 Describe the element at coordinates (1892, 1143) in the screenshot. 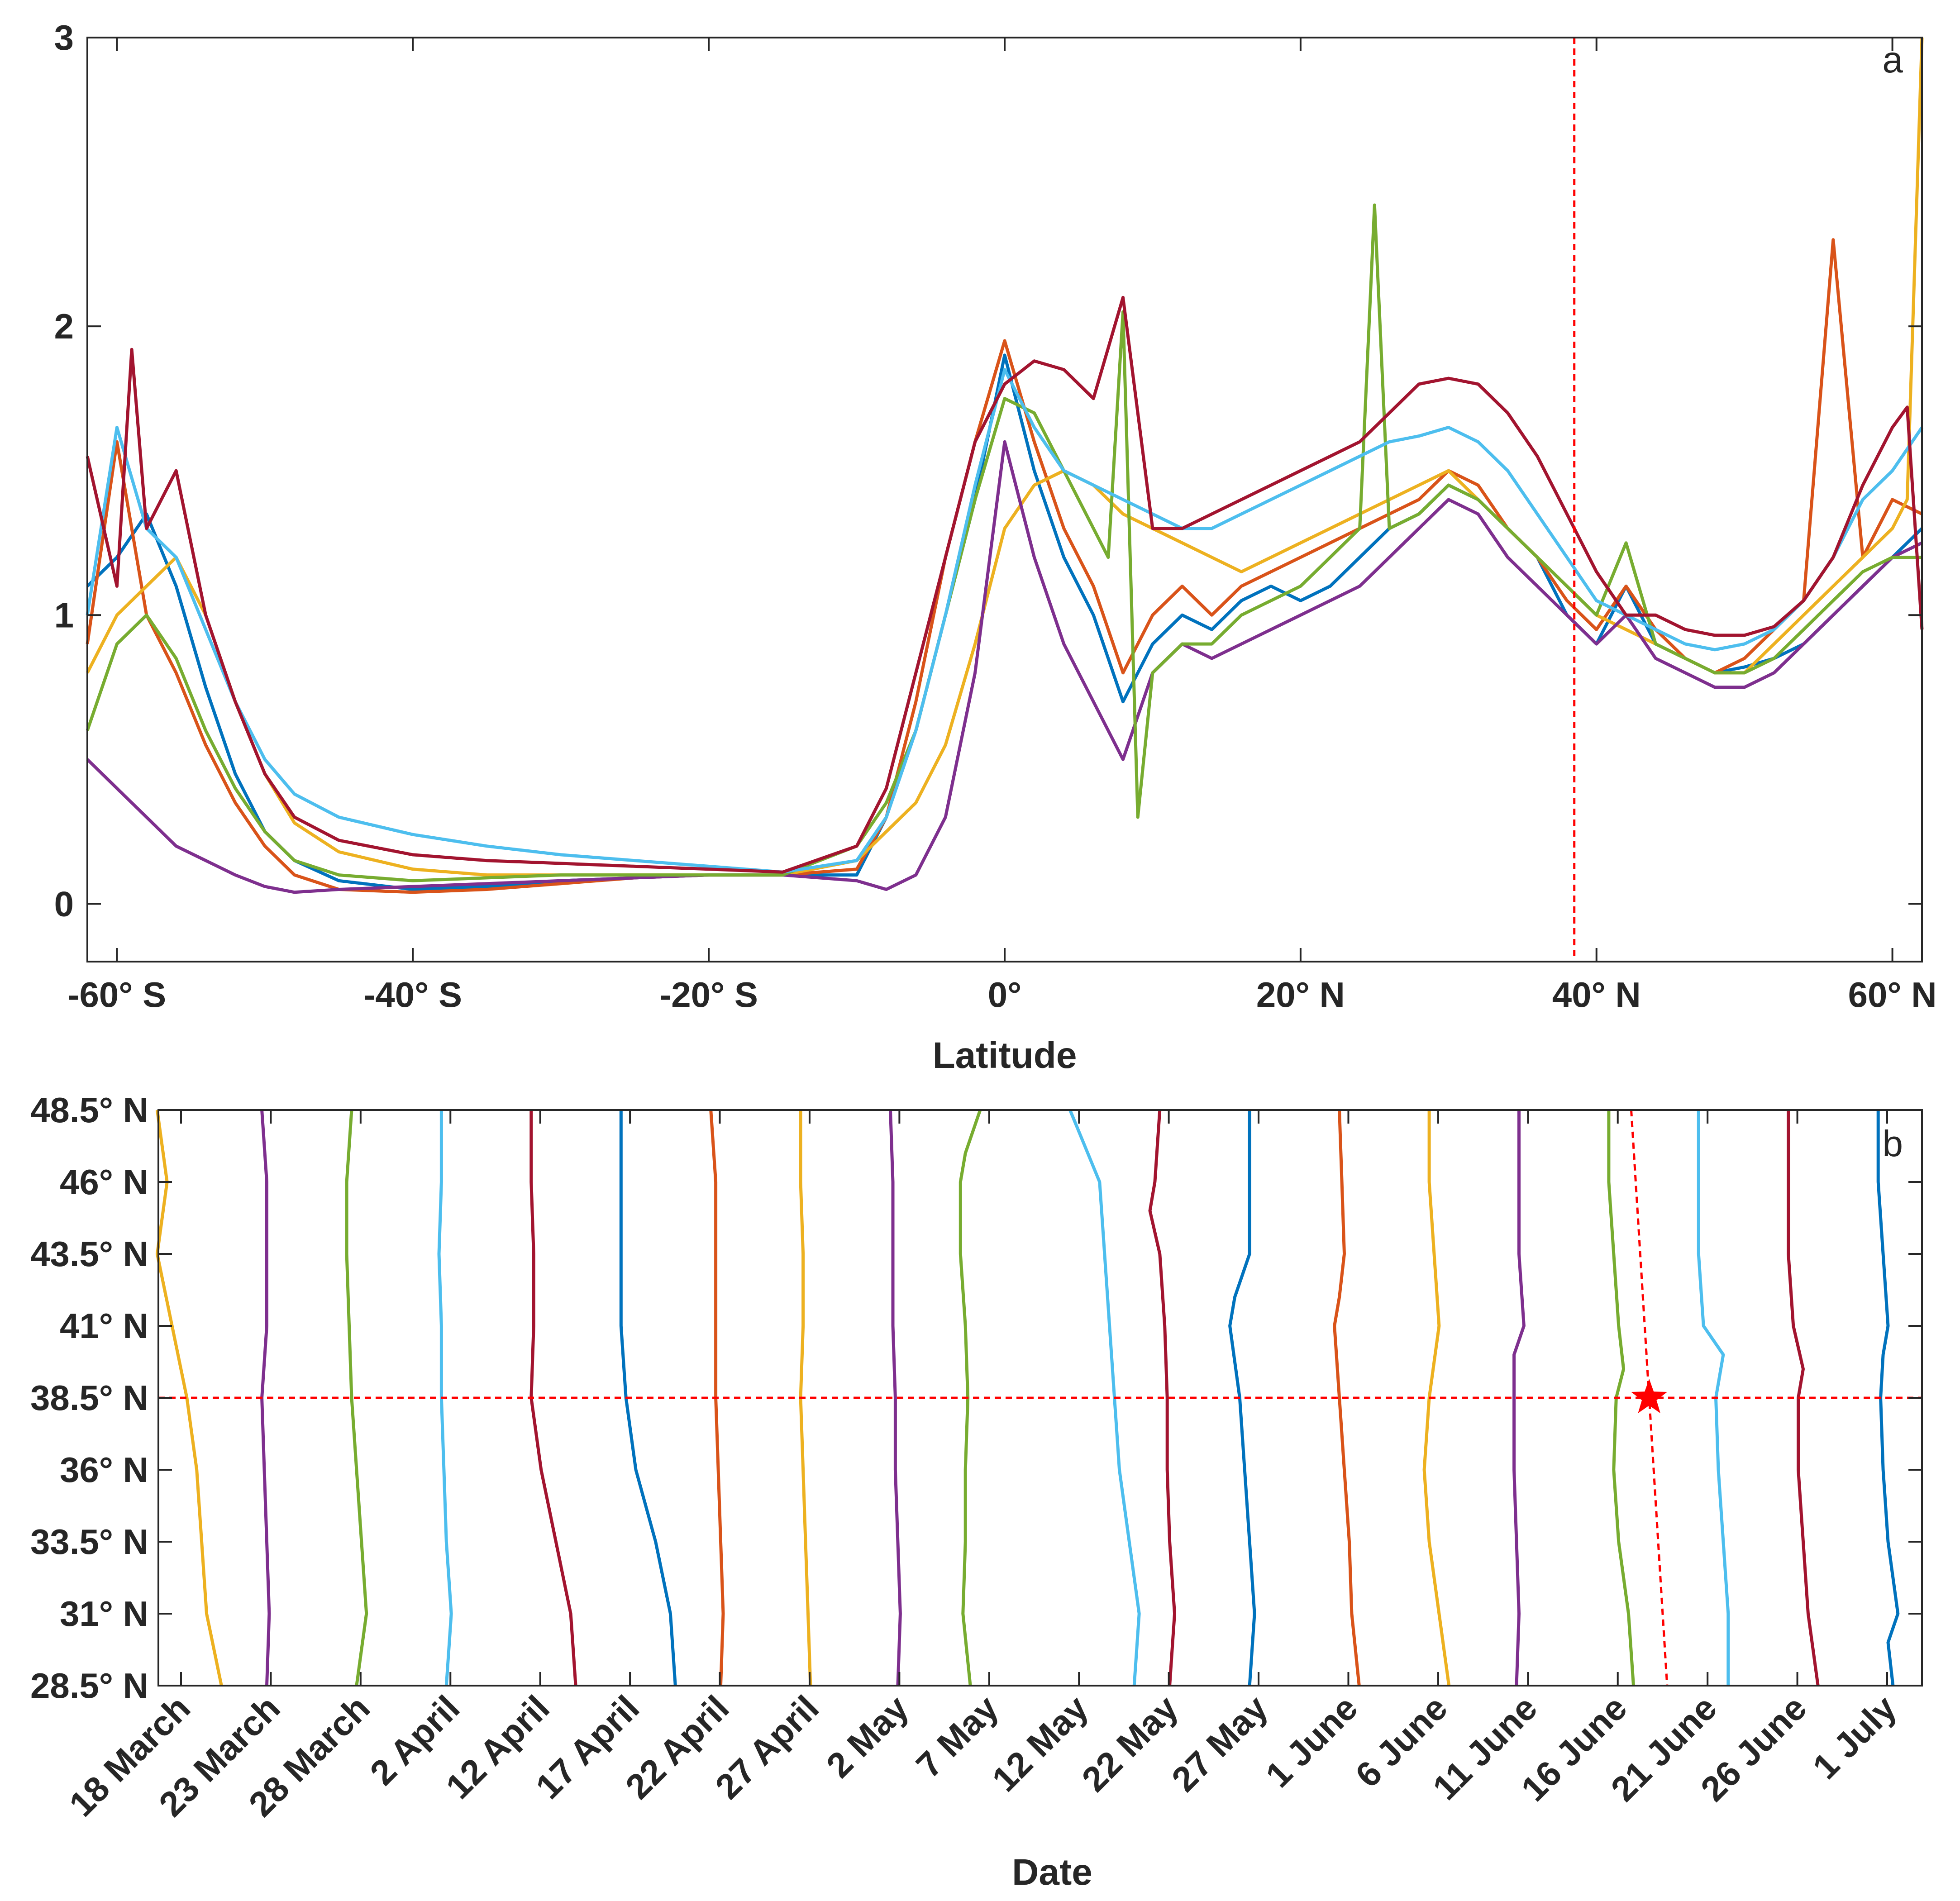

I see `panel-b-label: b` at that location.